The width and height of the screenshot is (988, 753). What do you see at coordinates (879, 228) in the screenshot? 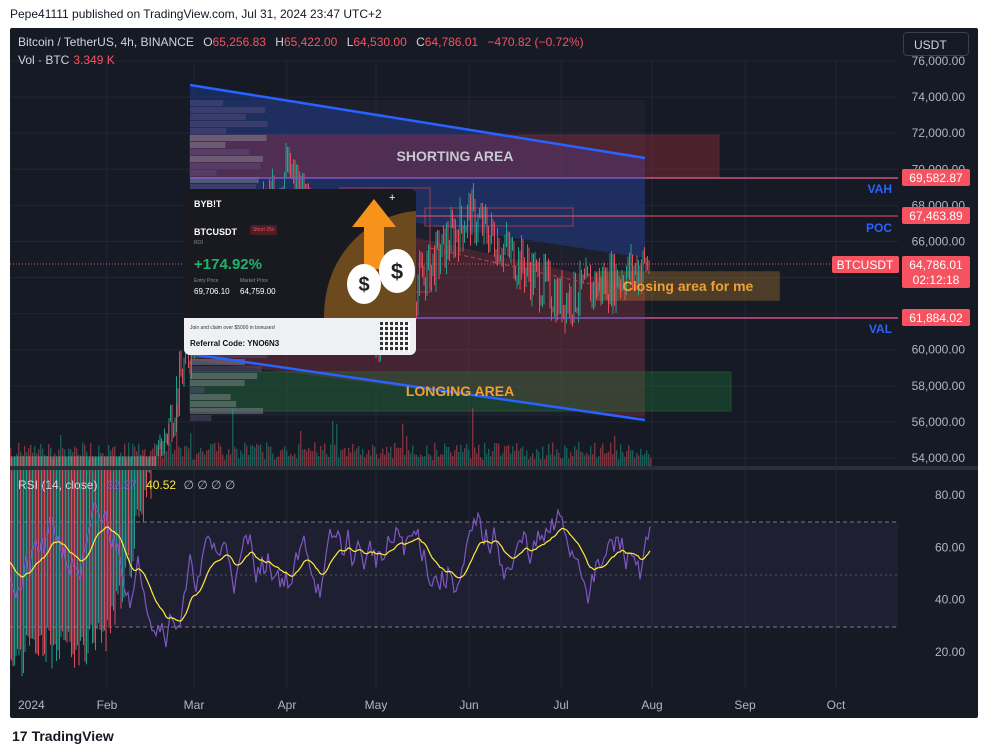
I see `poc-label: POC` at bounding box center [879, 228].